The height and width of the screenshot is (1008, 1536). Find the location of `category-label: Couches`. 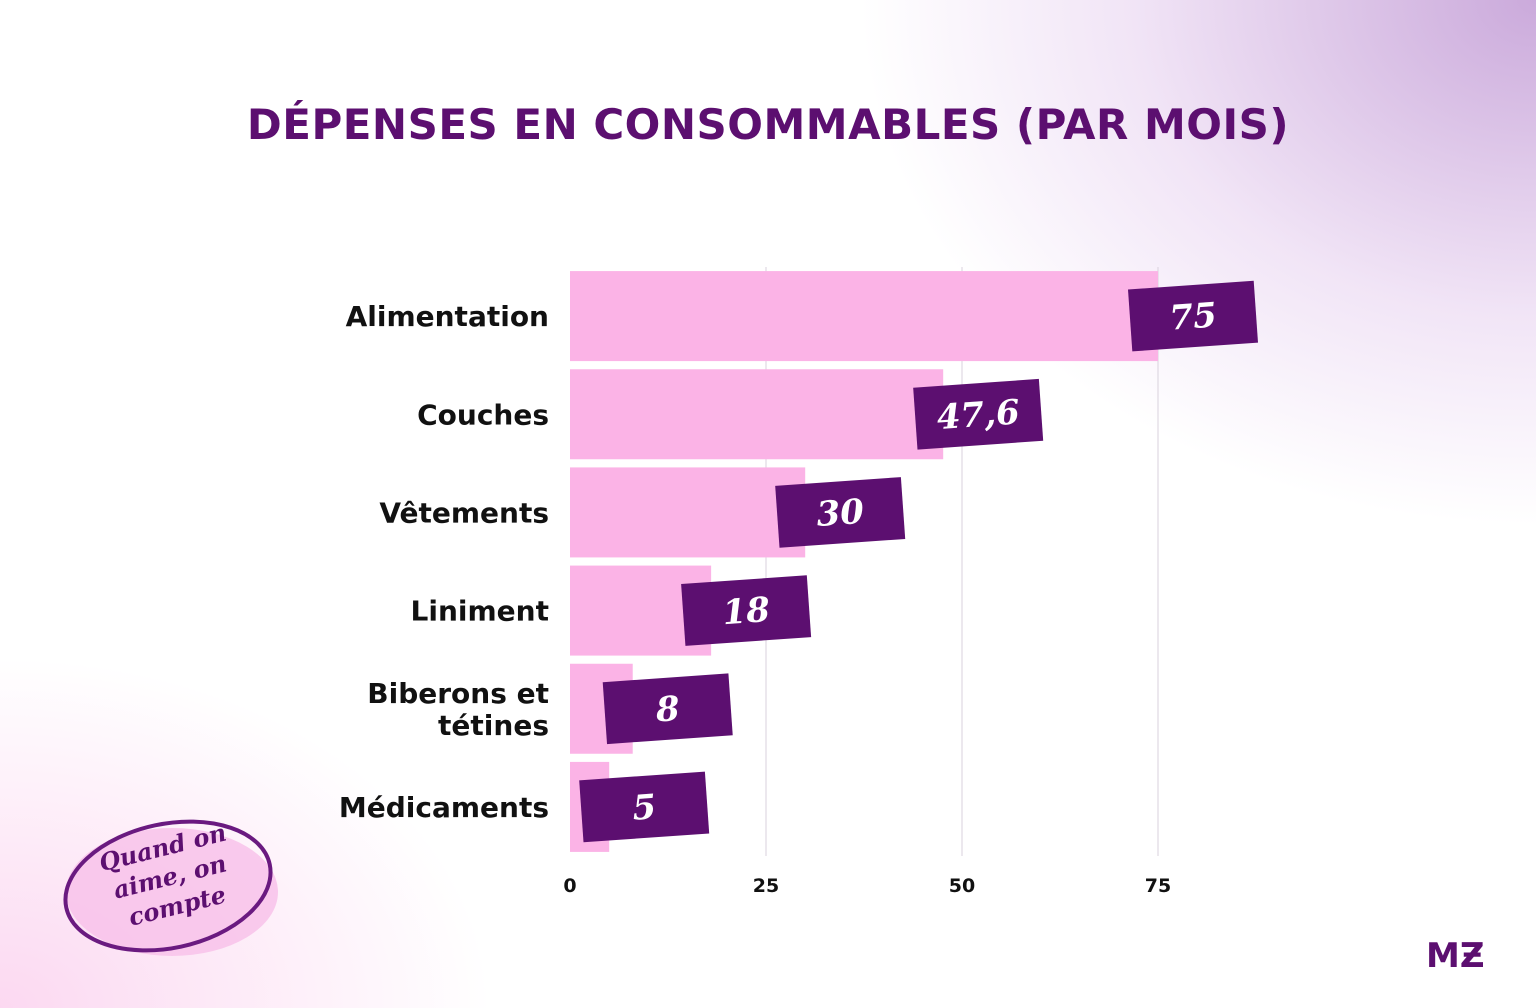

category-label: Couches is located at coordinates (483, 414).